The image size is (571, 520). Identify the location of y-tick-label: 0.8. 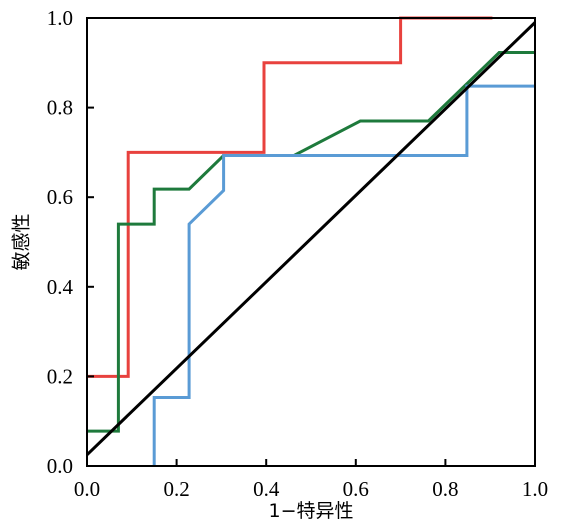
(60, 108).